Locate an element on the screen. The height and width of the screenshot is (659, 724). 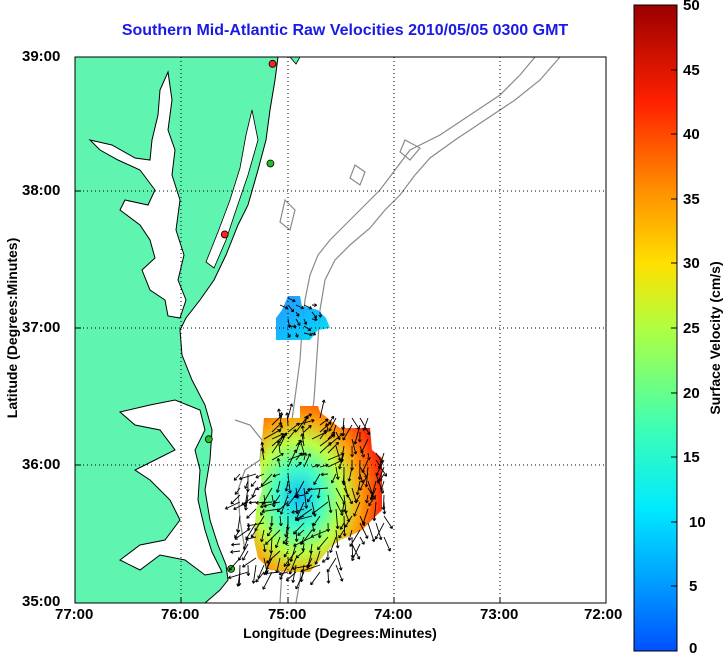
colorbar-tick-label: 5 is located at coordinates (693, 586).